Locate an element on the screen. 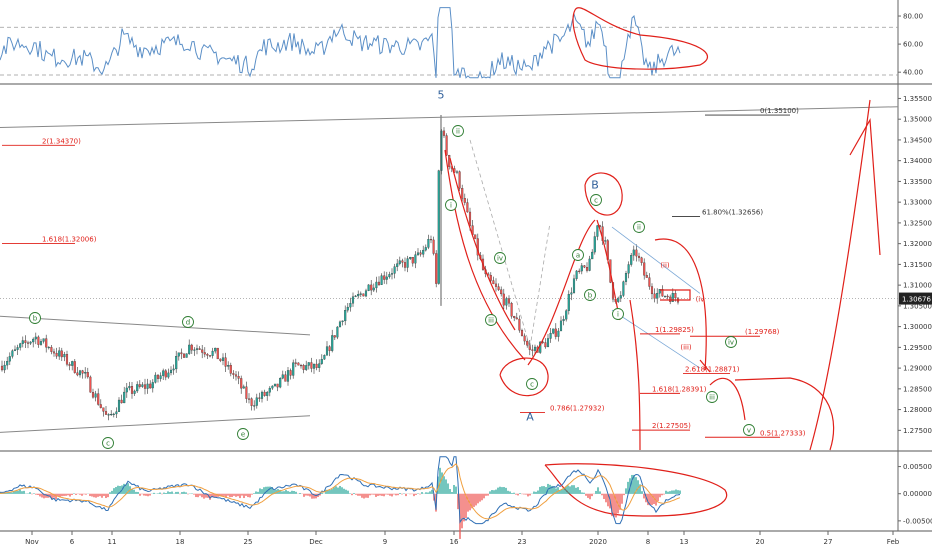 The image size is (932, 550). channel-line is located at coordinates (656, 339).